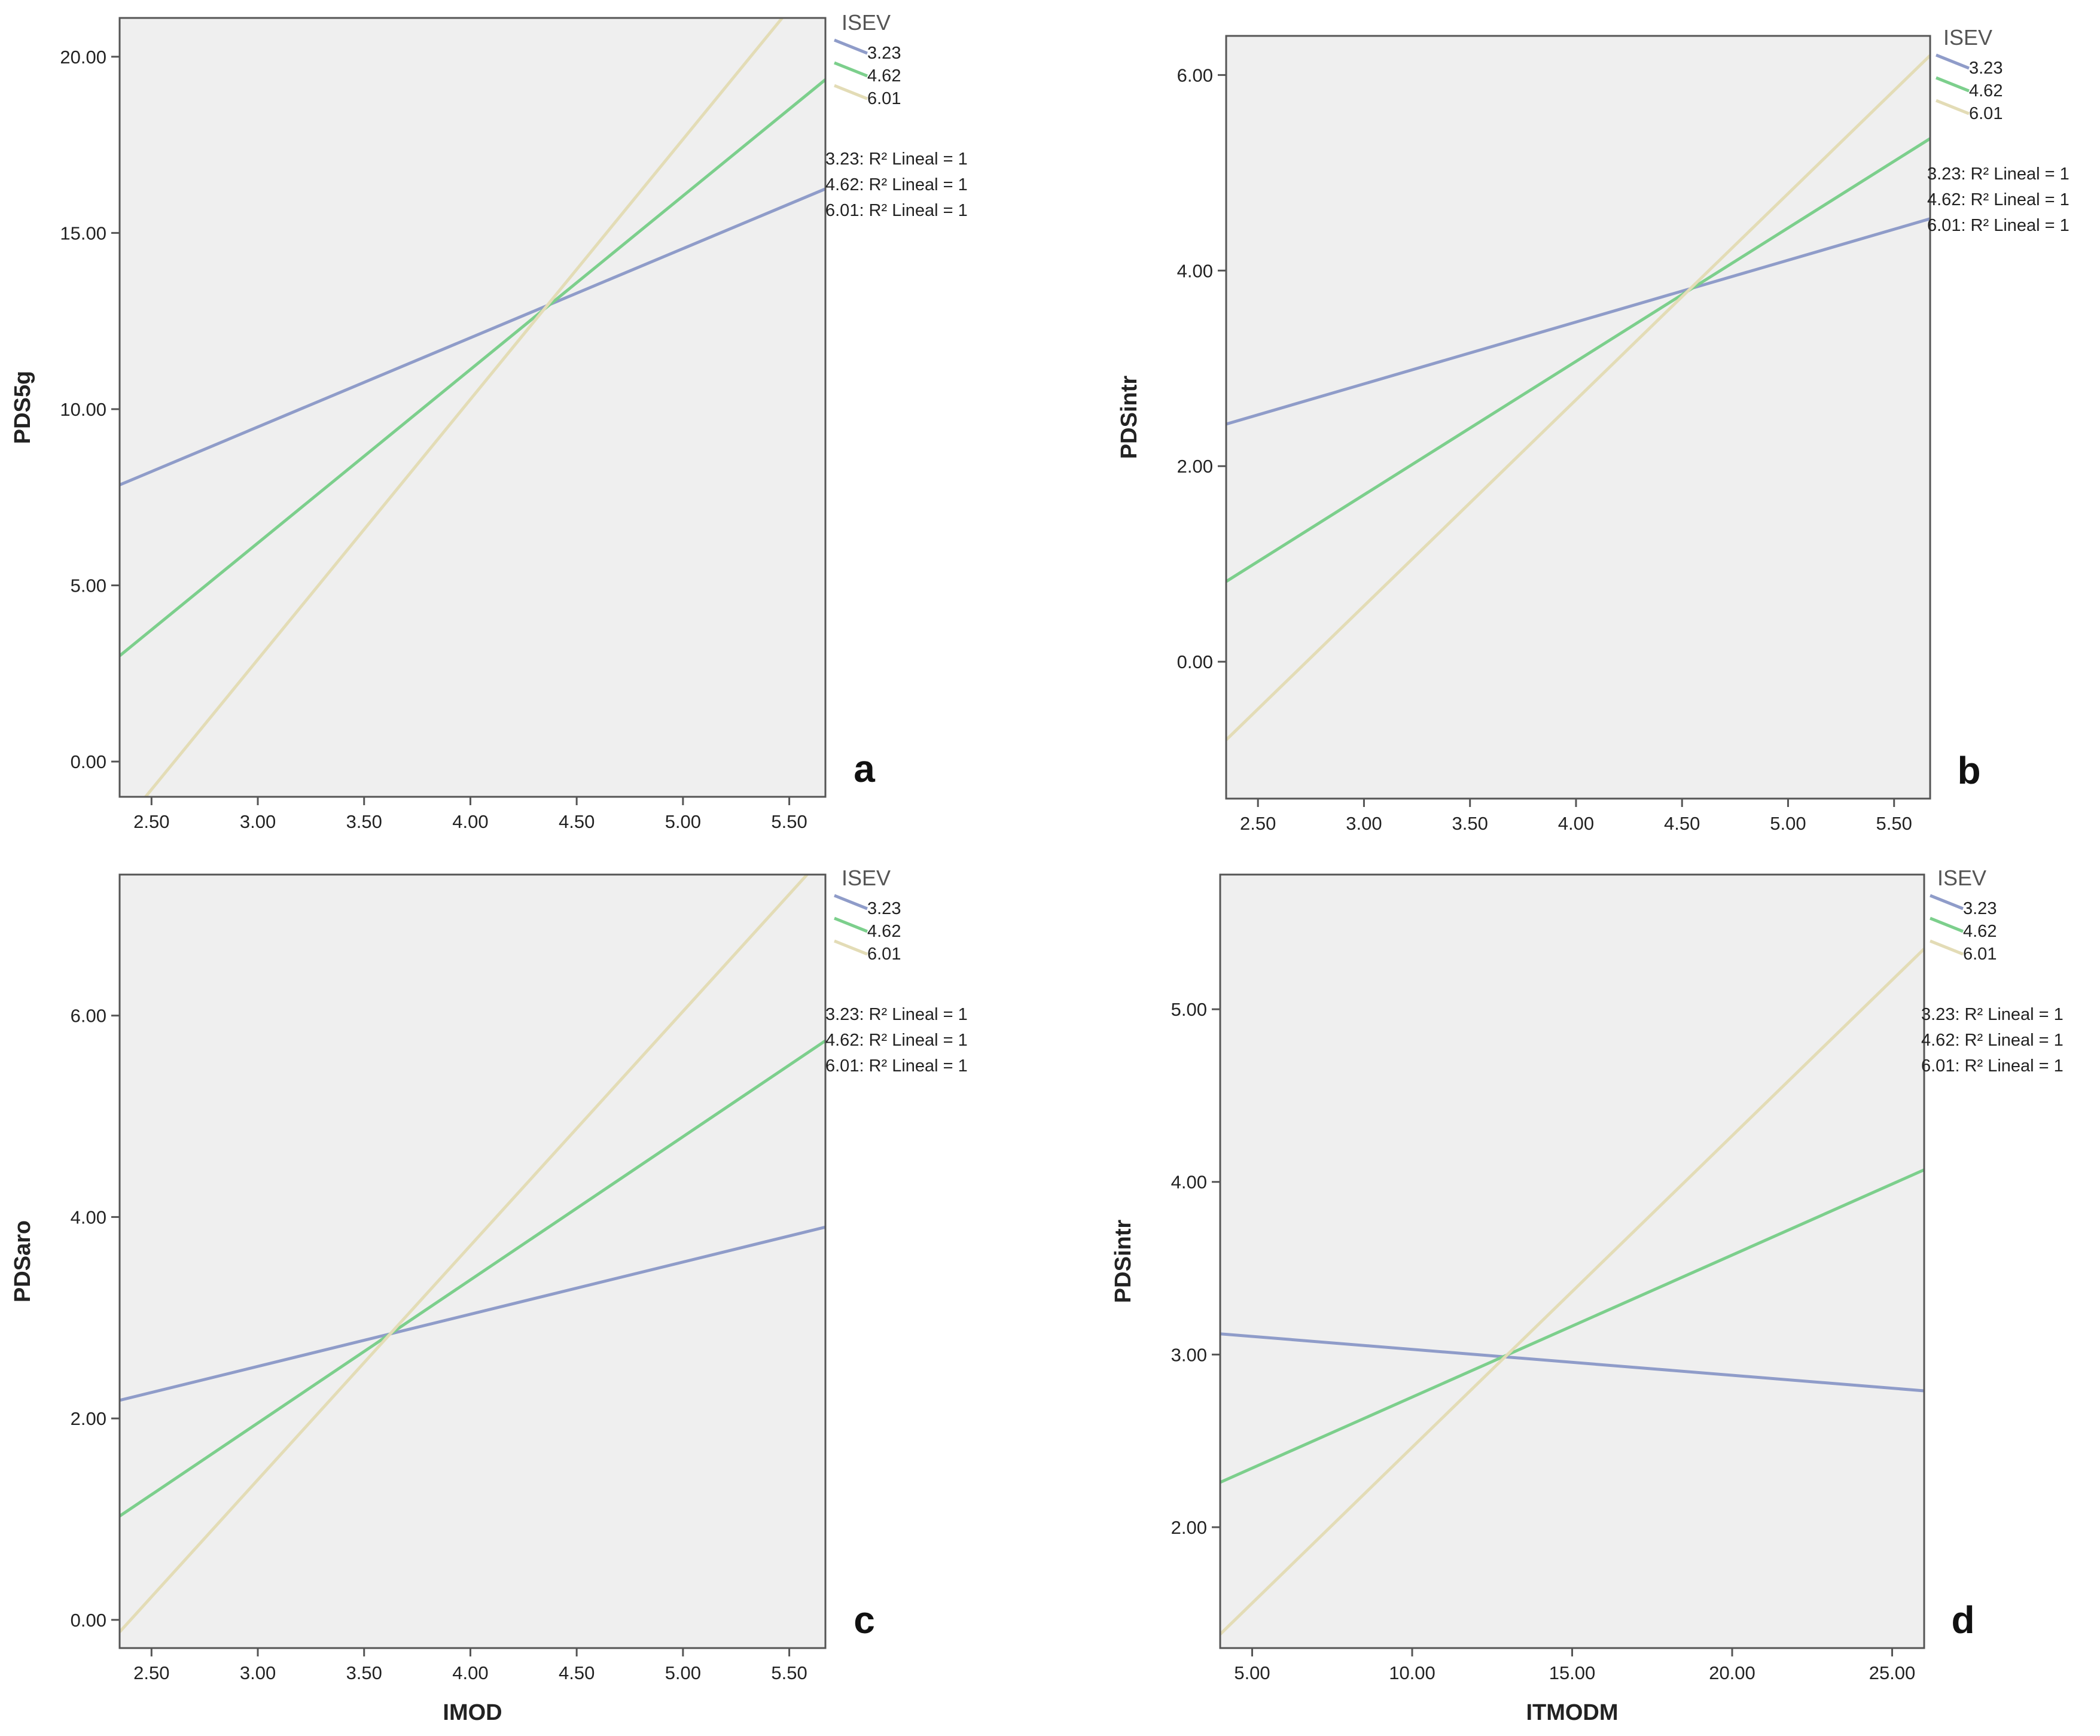  I want to click on x-tick-label: 20.00, so click(1732, 1672).